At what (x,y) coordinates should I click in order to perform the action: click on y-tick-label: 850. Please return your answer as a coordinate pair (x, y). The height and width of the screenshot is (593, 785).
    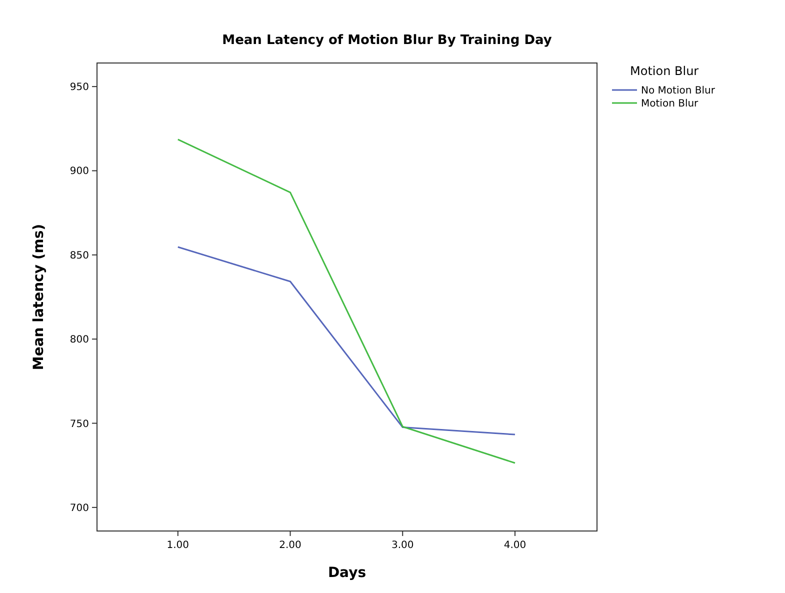
    Looking at the image, I should click on (79, 256).